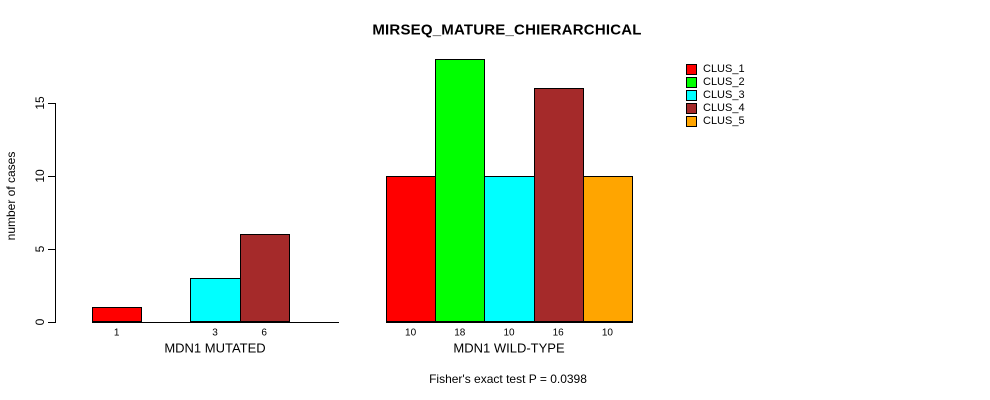 This screenshot has height=400, width=990. I want to click on bar-value-label: 16, so click(558, 333).